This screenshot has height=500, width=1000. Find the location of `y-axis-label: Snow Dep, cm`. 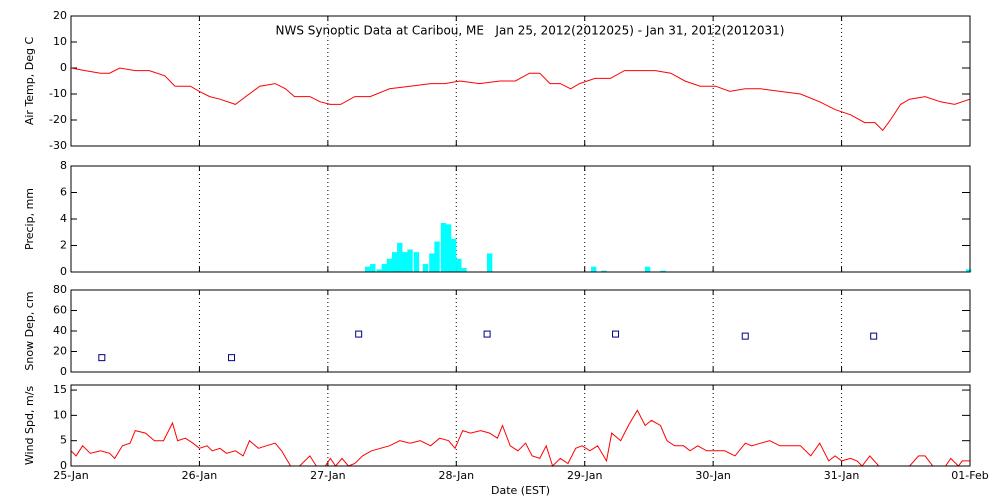

y-axis-label: Snow Dep, cm is located at coordinates (29, 330).